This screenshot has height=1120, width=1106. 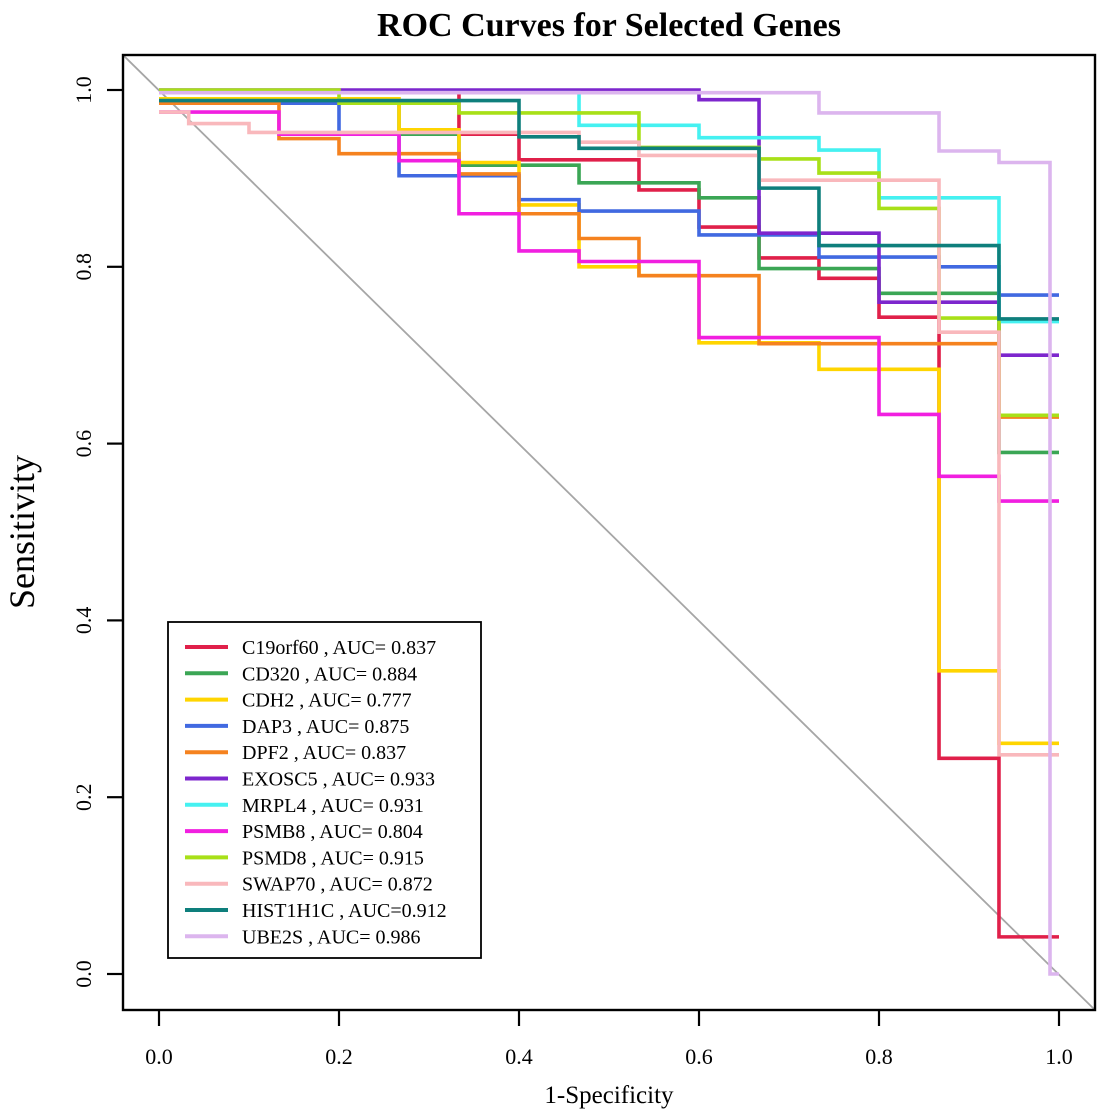 I want to click on legend-item-HIST1H1C: HIST1H1C , AUC=0.912, so click(x=316, y=911).